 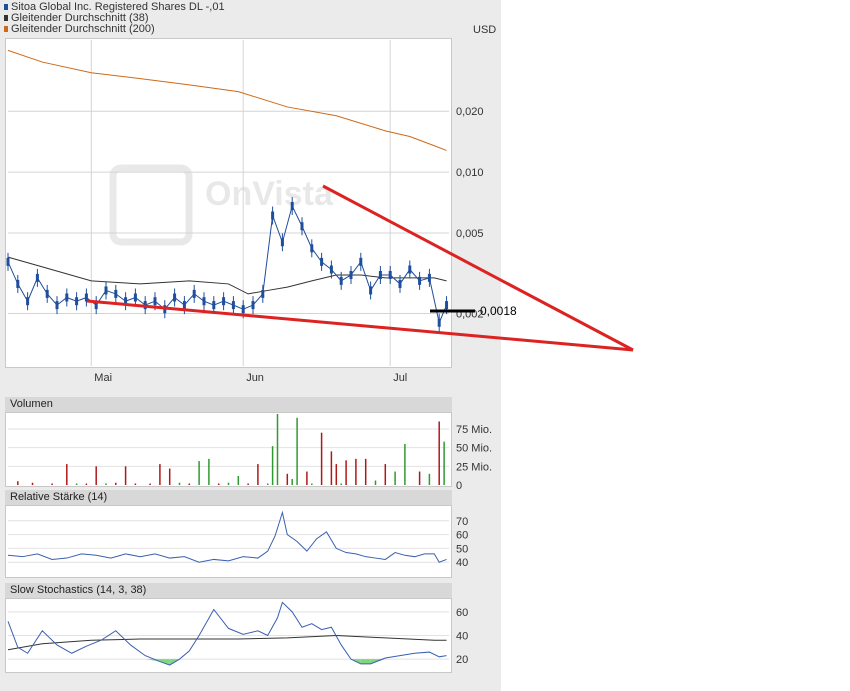 What do you see at coordinates (255, 378) in the screenshot?
I see `x-tick-label-1: Jun` at bounding box center [255, 378].